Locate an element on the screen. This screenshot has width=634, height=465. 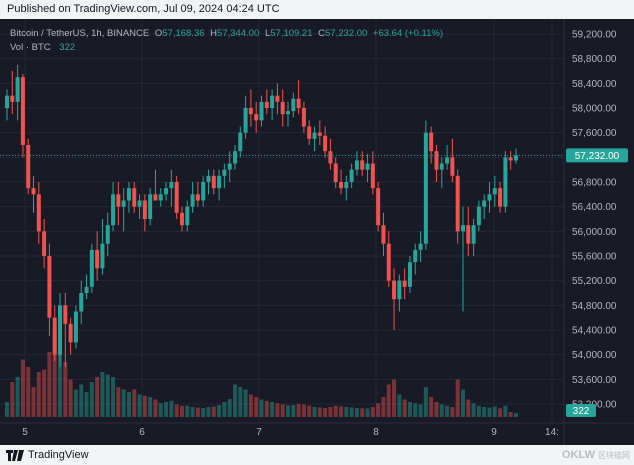
time-axis: 5 6 7 8 9 14: is located at coordinates (290, 432).